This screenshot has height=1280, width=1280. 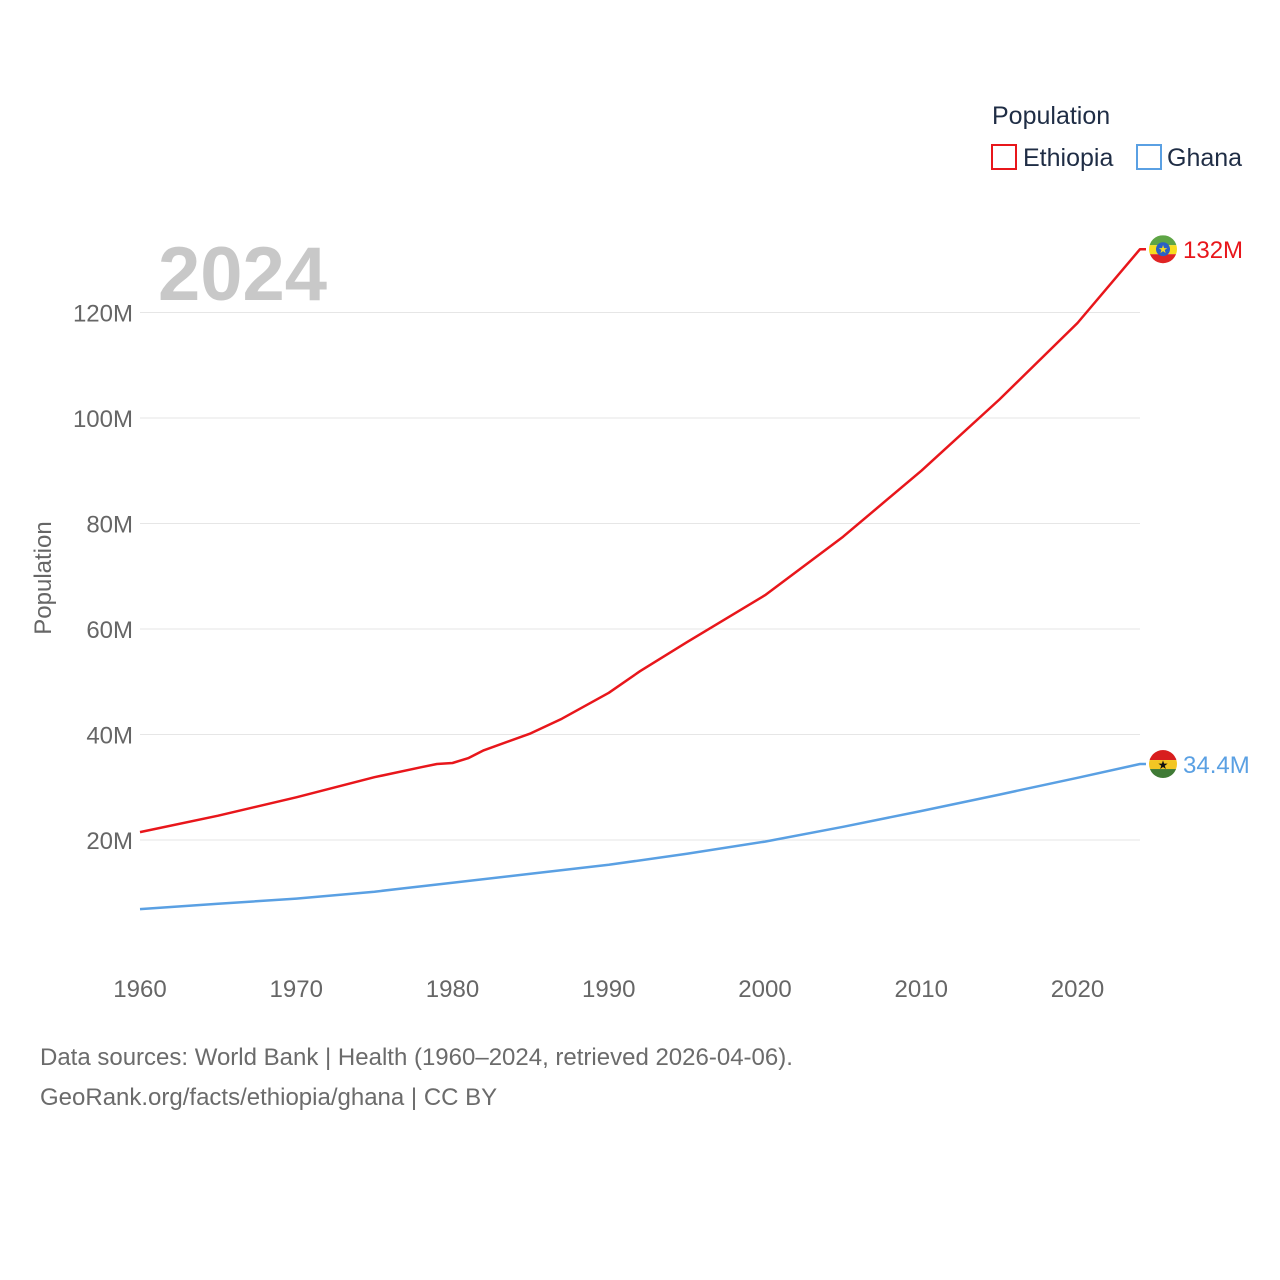 I want to click on x-tick-label: 1990, so click(x=608, y=989).